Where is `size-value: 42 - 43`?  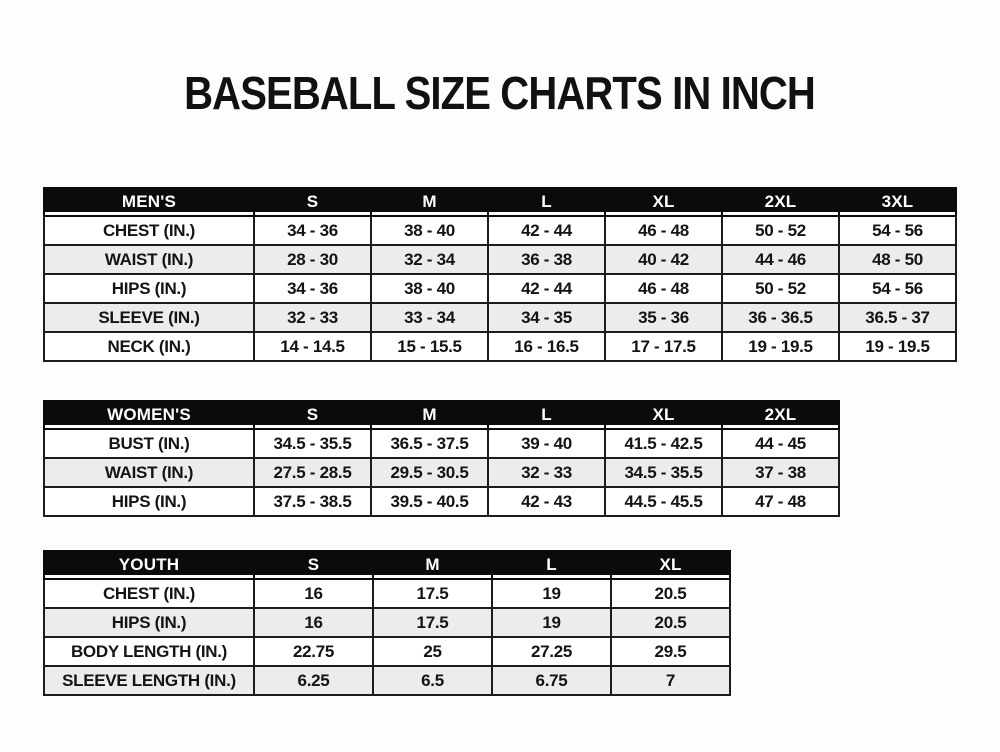
size-value: 42 - 43 is located at coordinates (546, 501).